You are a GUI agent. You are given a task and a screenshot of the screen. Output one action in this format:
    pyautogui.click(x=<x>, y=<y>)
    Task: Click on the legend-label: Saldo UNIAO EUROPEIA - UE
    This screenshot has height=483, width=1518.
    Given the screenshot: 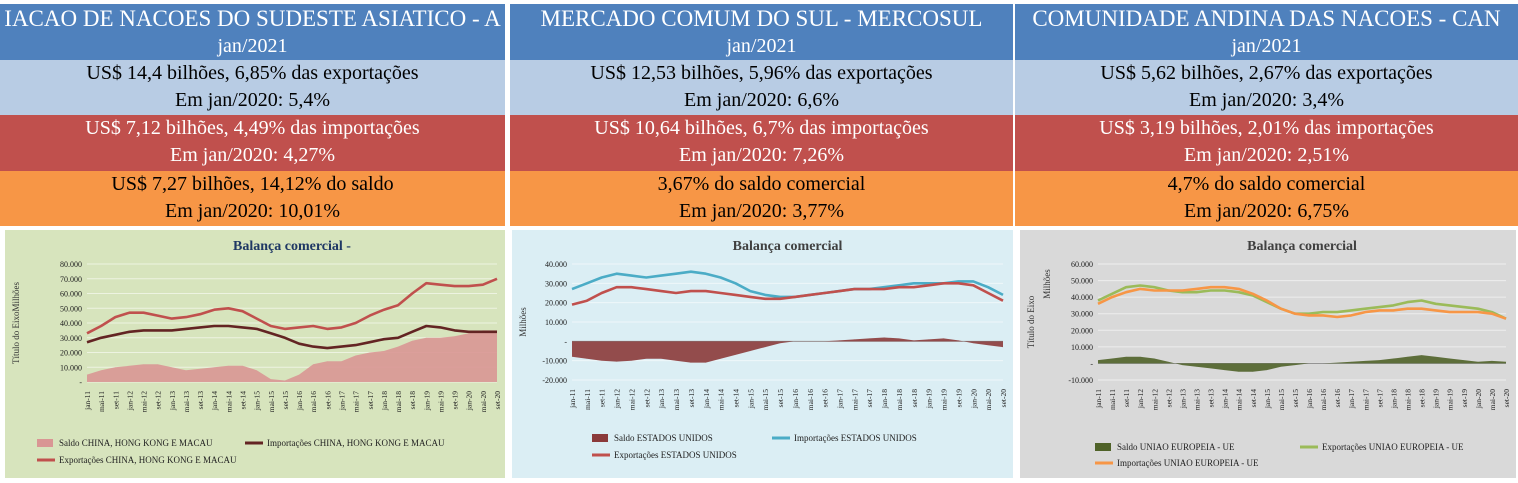 What is the action you would take?
    pyautogui.click(x=1176, y=447)
    